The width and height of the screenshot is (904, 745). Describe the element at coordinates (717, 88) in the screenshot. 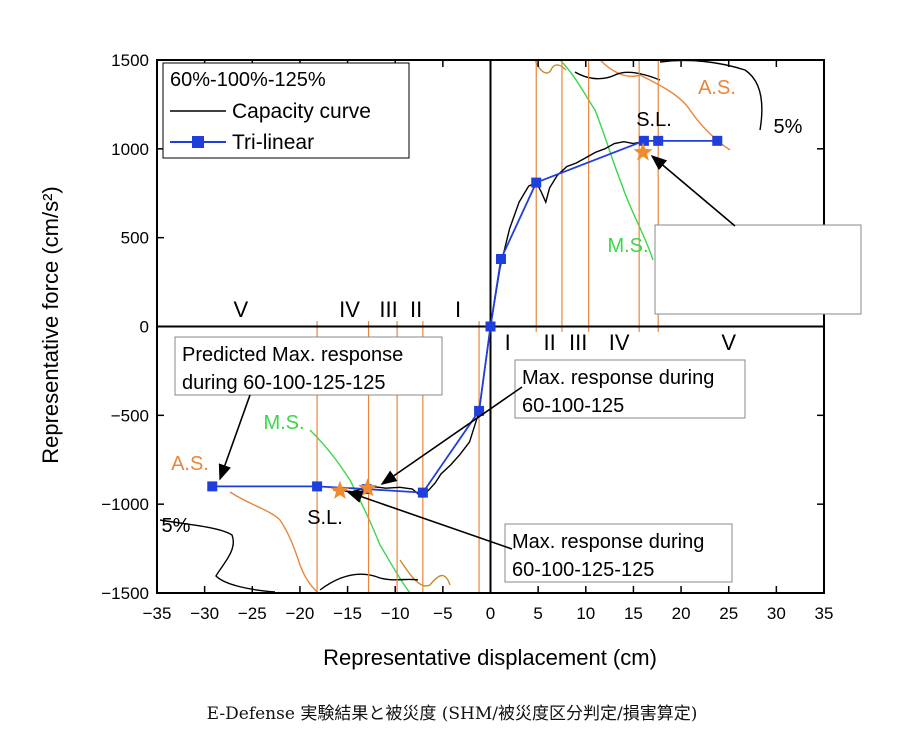

I see `as-label-positive: A.S.` at that location.